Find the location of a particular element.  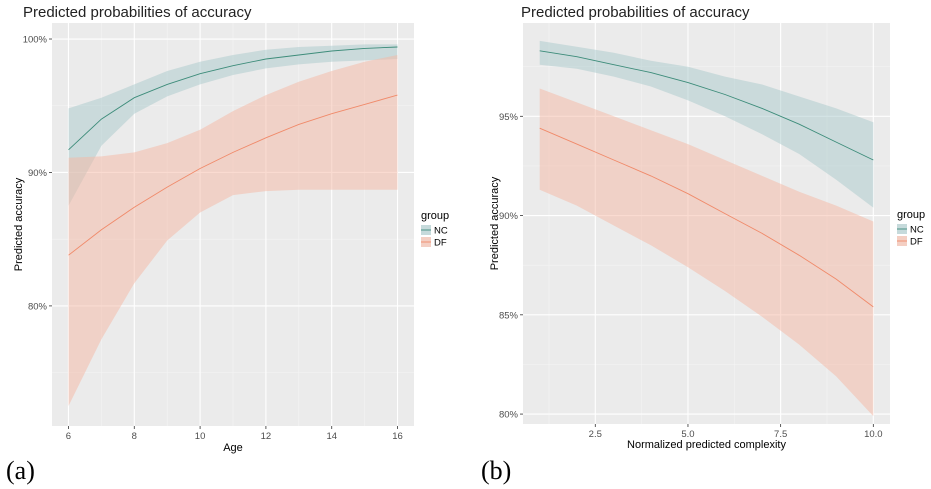

y-tick-label: 85% is located at coordinates (509, 315).